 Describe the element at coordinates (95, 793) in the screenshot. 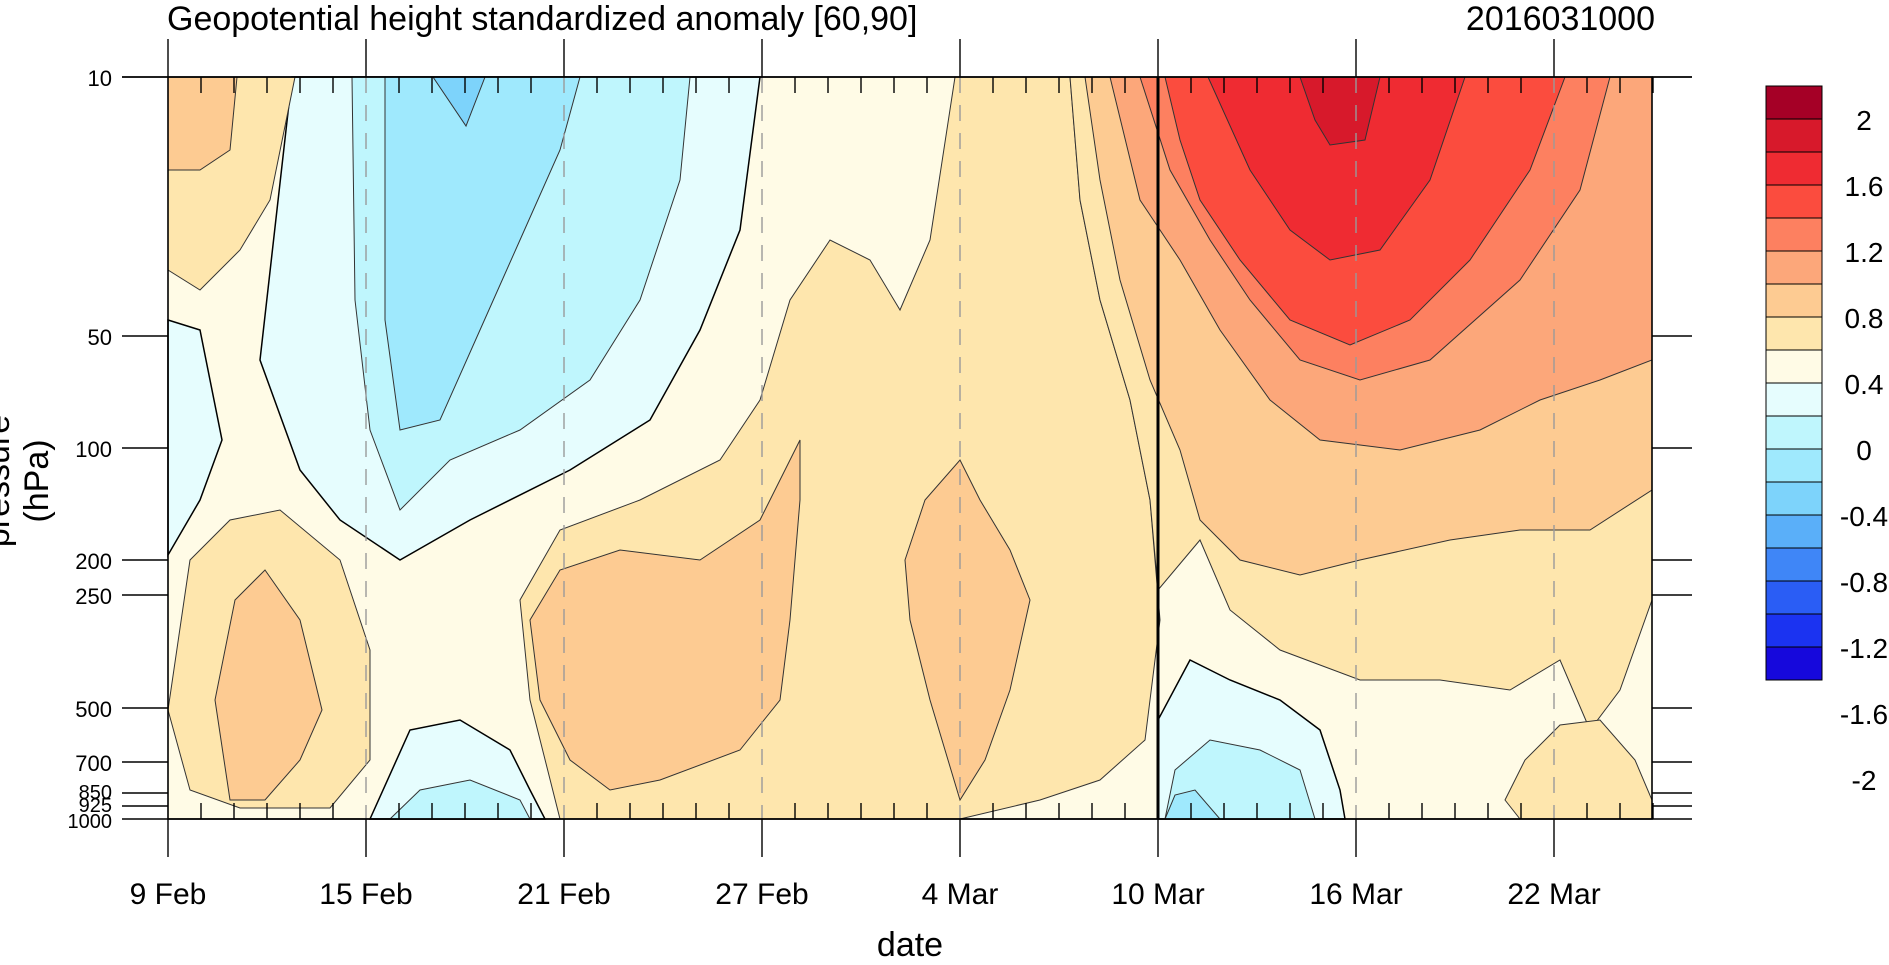

I see `y-tick-label-850: 850` at that location.